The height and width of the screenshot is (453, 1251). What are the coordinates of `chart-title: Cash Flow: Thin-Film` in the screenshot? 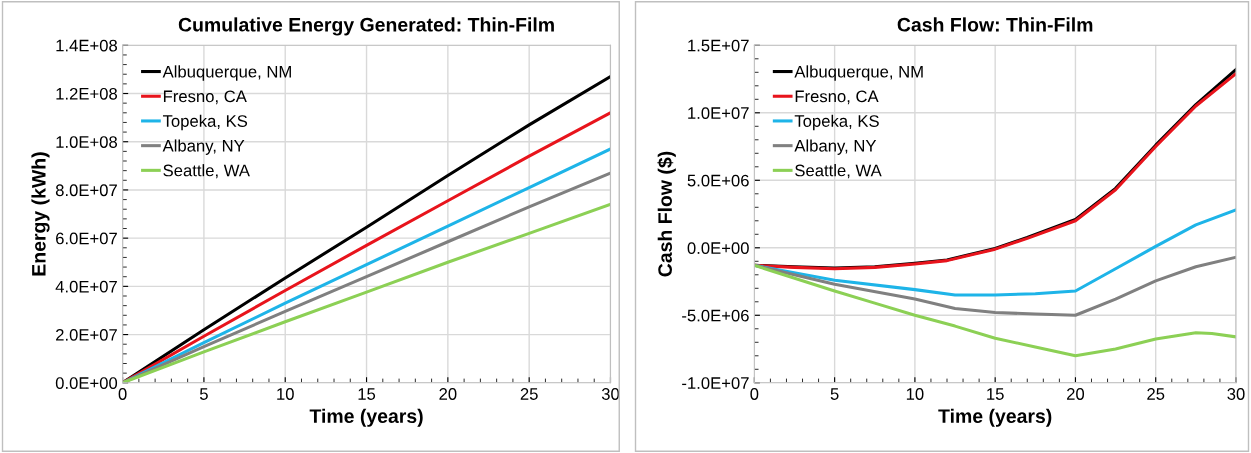 It's located at (995, 24).